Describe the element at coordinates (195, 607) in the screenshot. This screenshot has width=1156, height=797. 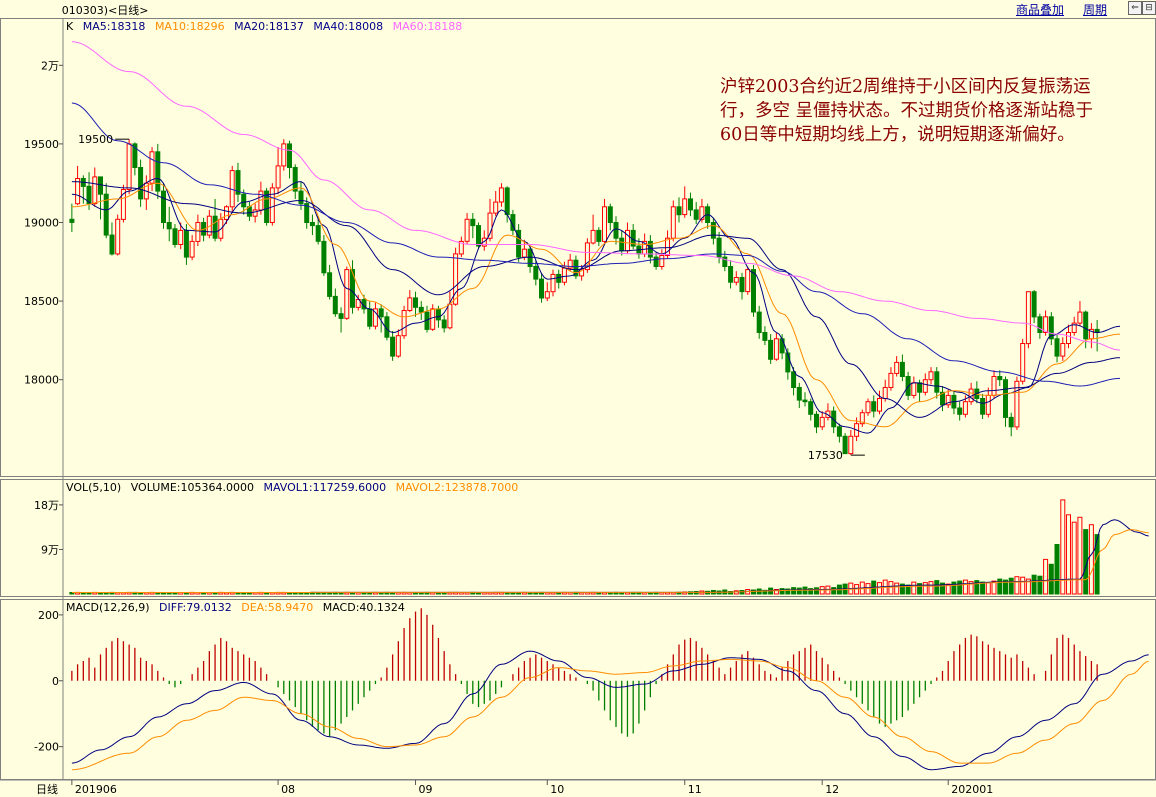
I see `diff-label: DIFF:79.0132` at that location.